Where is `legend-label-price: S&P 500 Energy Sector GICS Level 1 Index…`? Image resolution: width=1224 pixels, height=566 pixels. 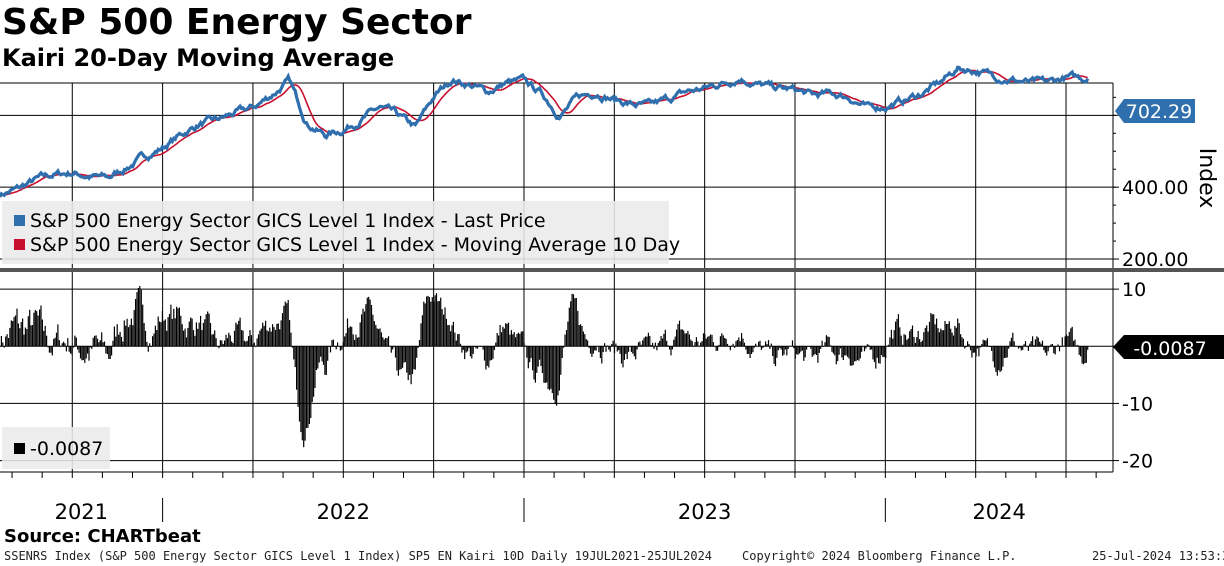
legend-label-price: S&P 500 Energy Sector GICS Level 1 Index… is located at coordinates (288, 221).